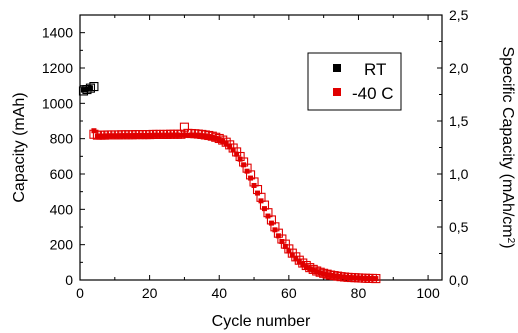 The width and height of the screenshot is (518, 333). What do you see at coordinates (80, 293) in the screenshot?
I see `x-tick-label: 0` at bounding box center [80, 293].